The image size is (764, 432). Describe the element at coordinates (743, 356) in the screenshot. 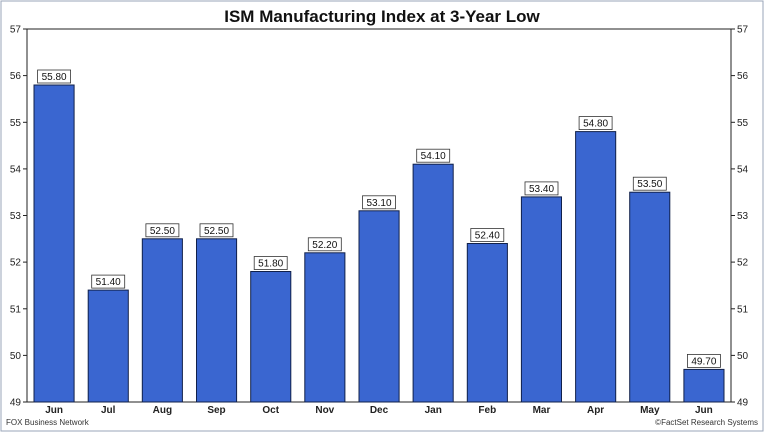

I see `y-tick-label-right: 50` at that location.